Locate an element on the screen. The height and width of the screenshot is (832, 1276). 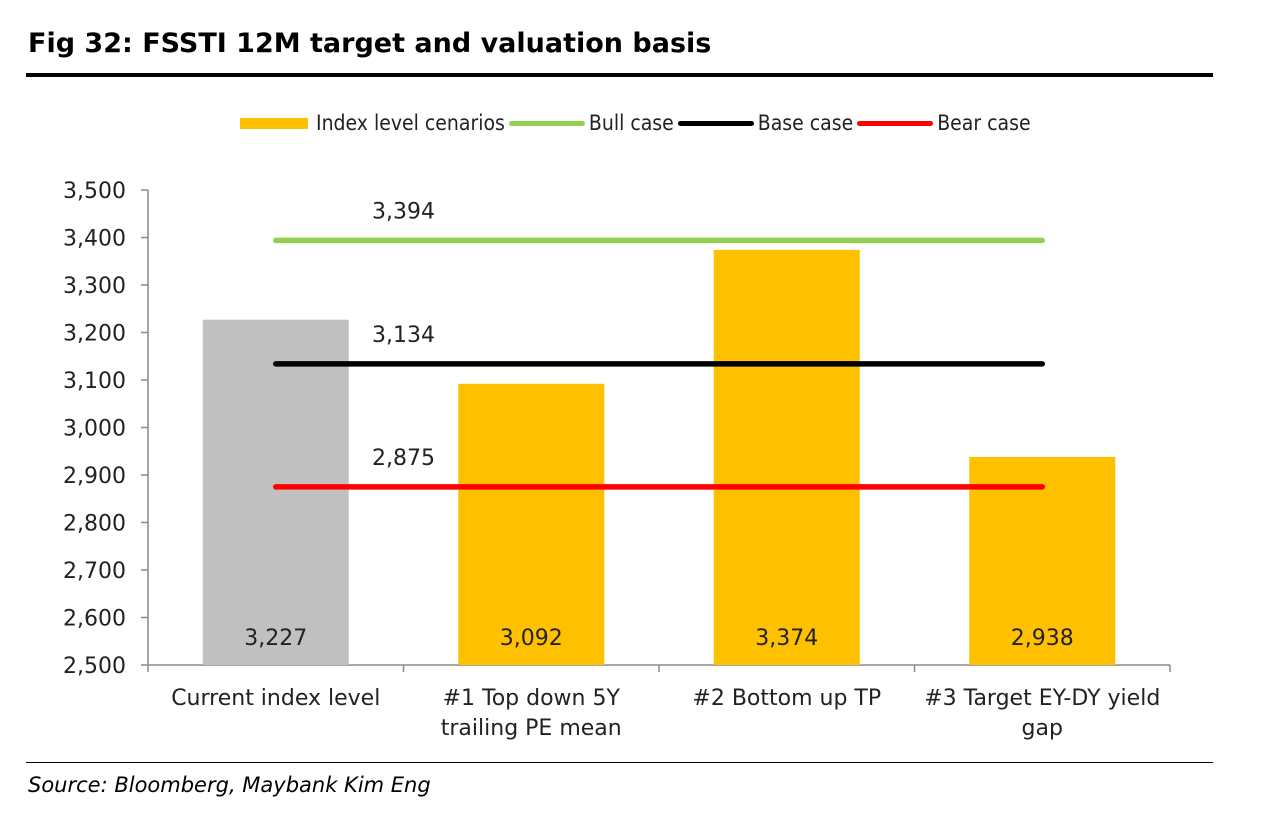
source-divider is located at coordinates (619, 762).